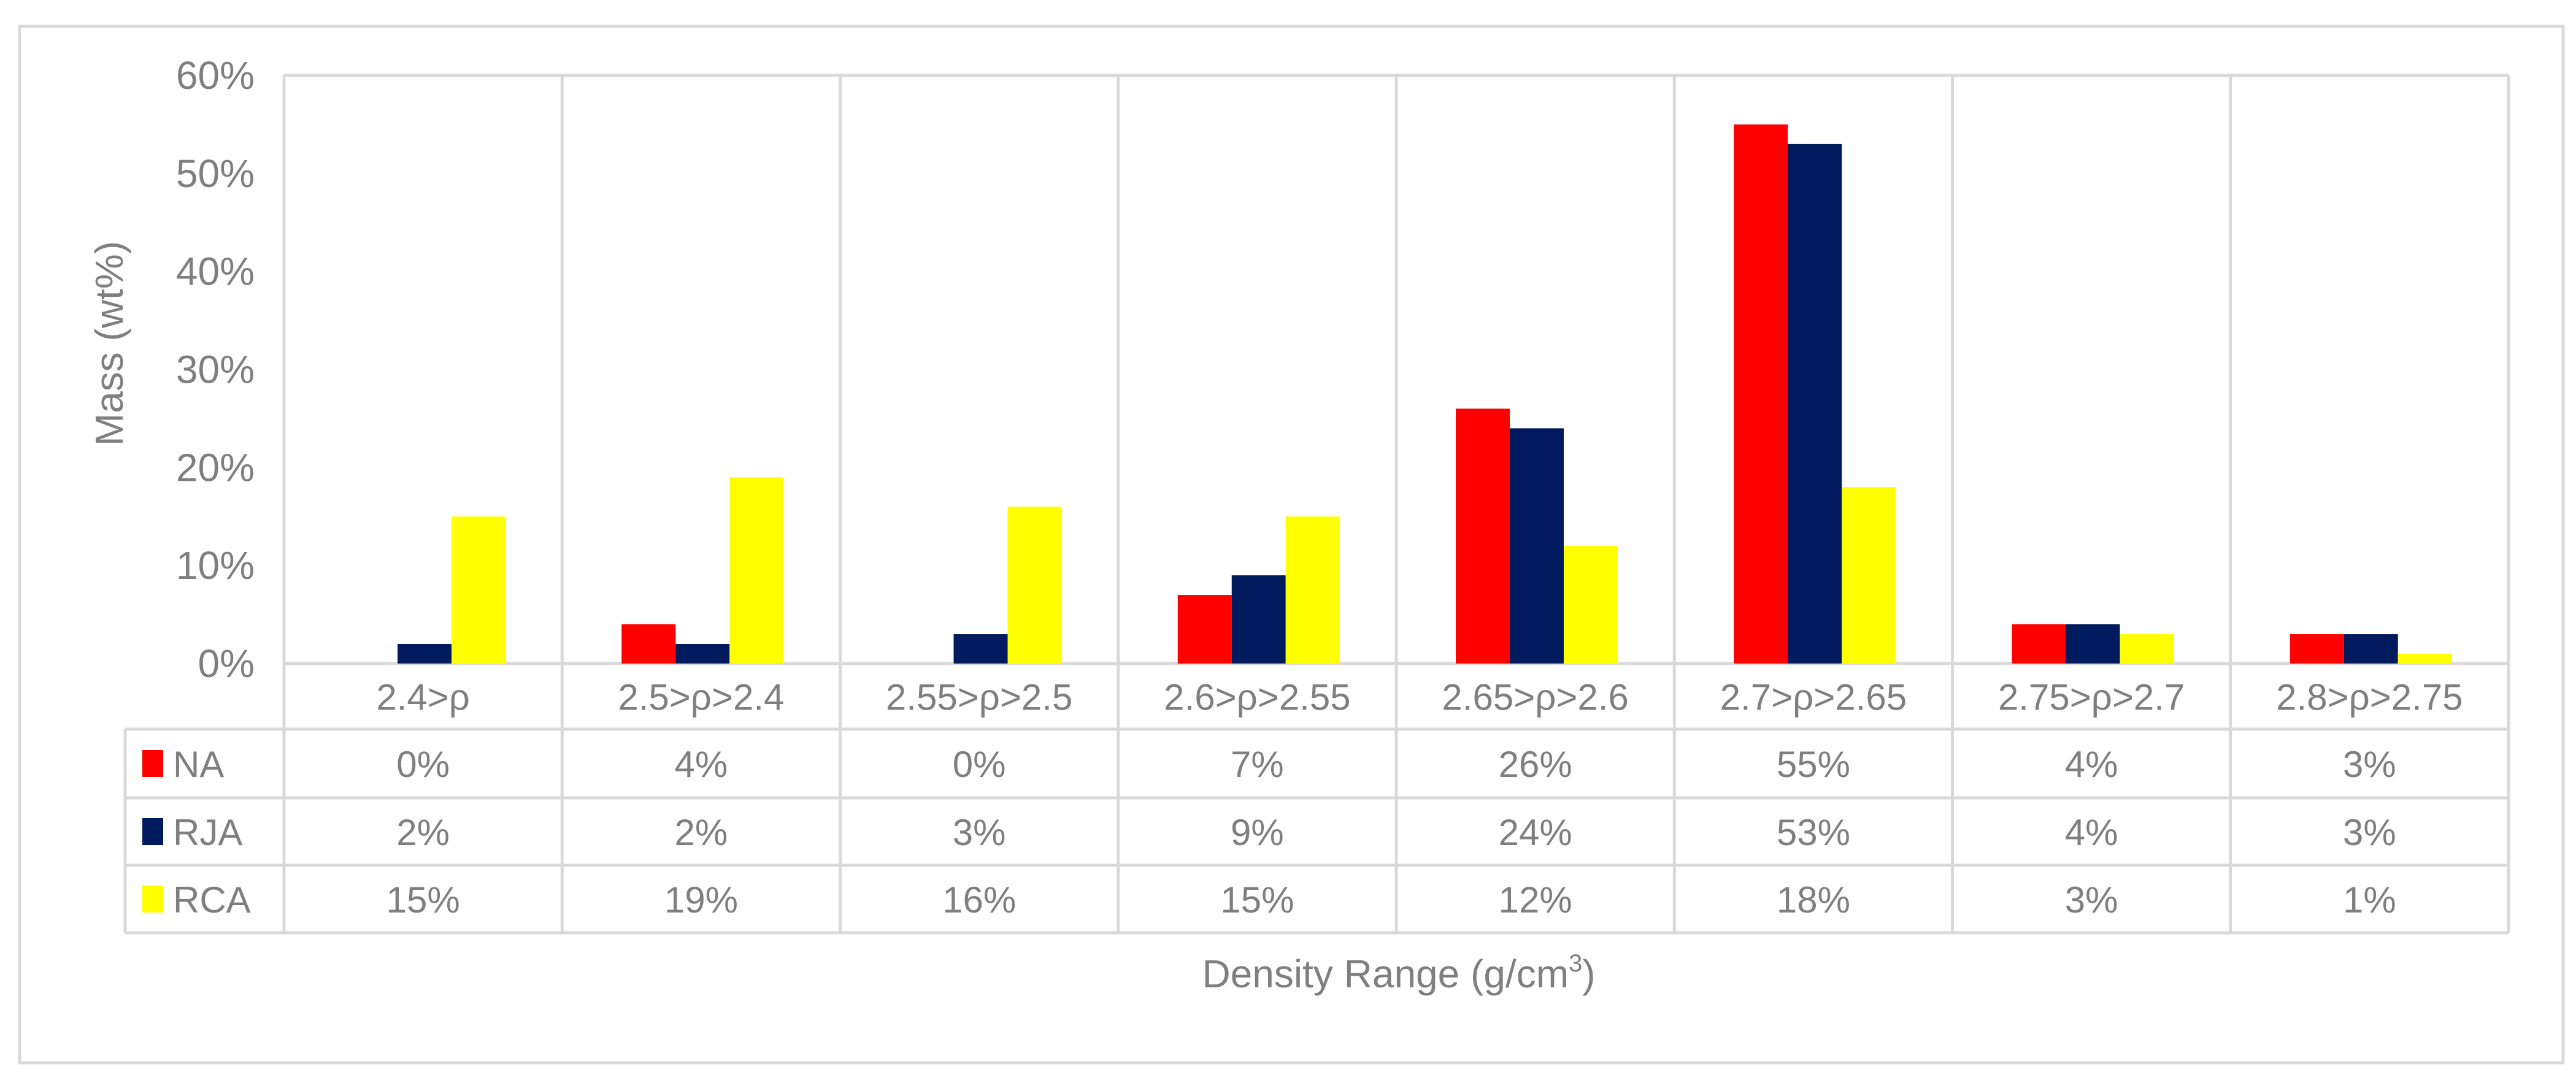 The height and width of the screenshot is (1083, 2576). Describe the element at coordinates (1258, 832) in the screenshot. I see `data-label: 9%` at that location.